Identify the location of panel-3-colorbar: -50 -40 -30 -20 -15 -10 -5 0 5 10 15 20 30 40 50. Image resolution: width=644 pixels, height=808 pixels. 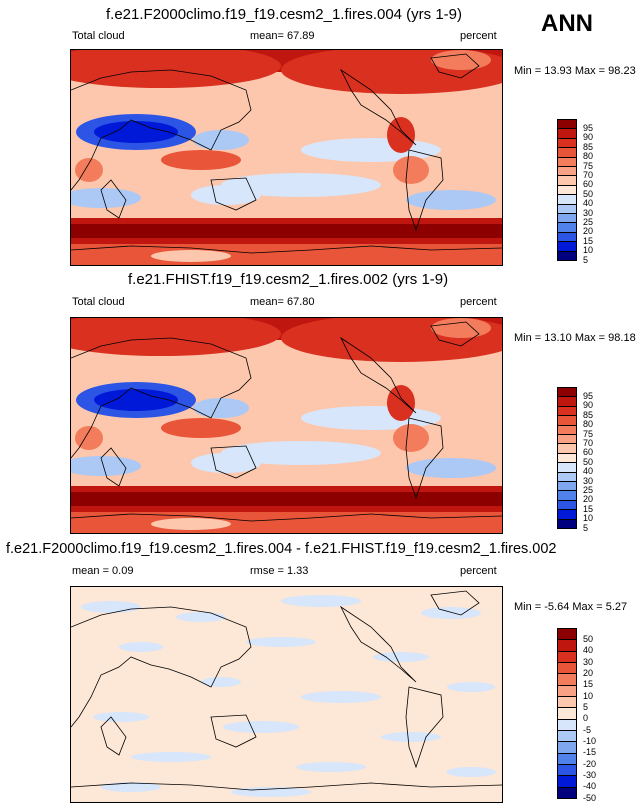
(587, 715).